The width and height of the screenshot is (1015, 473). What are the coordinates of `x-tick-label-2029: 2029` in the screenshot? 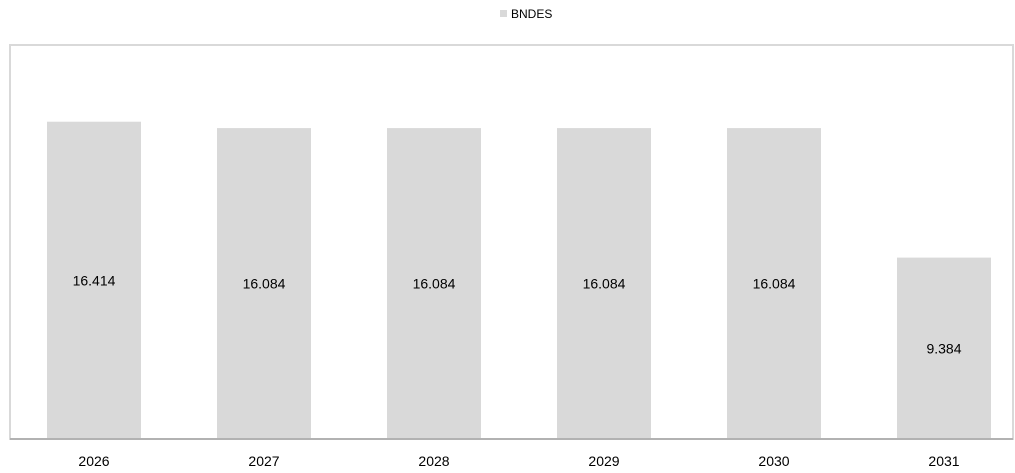 It's located at (603, 460).